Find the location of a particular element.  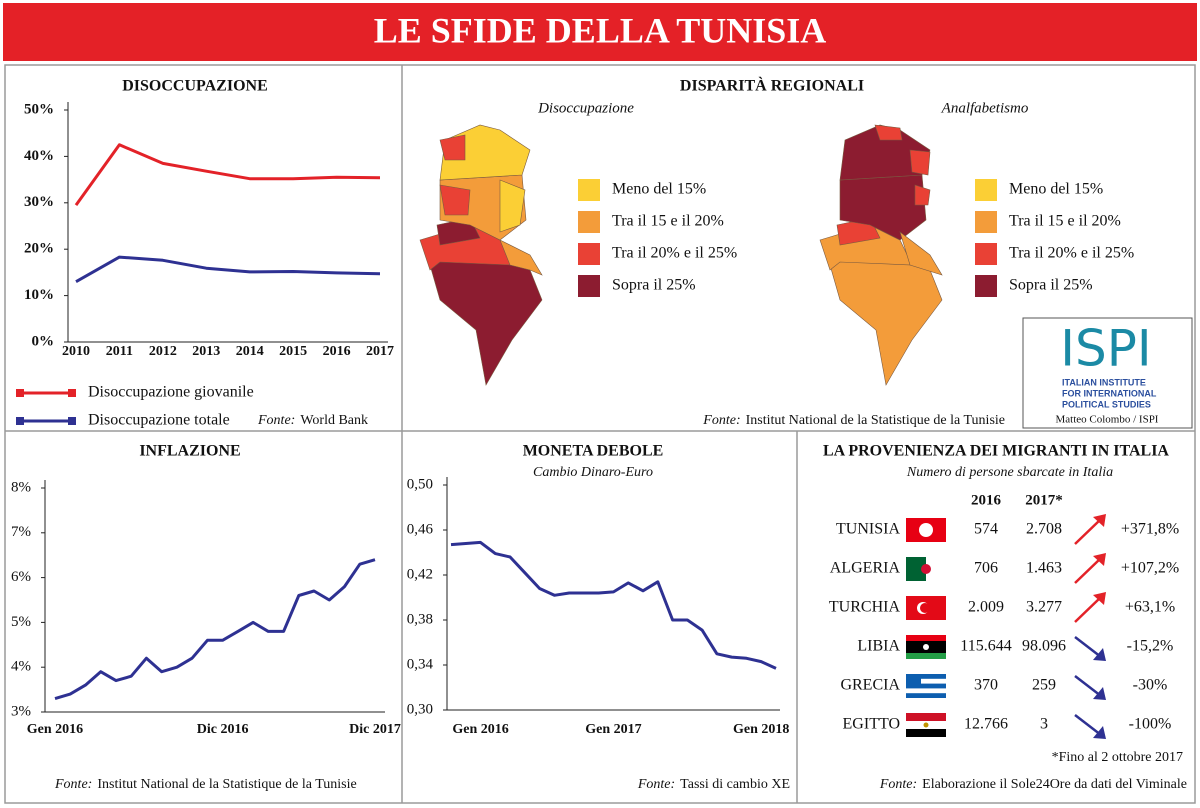

legend-label: Meno del 15% is located at coordinates (1056, 189).